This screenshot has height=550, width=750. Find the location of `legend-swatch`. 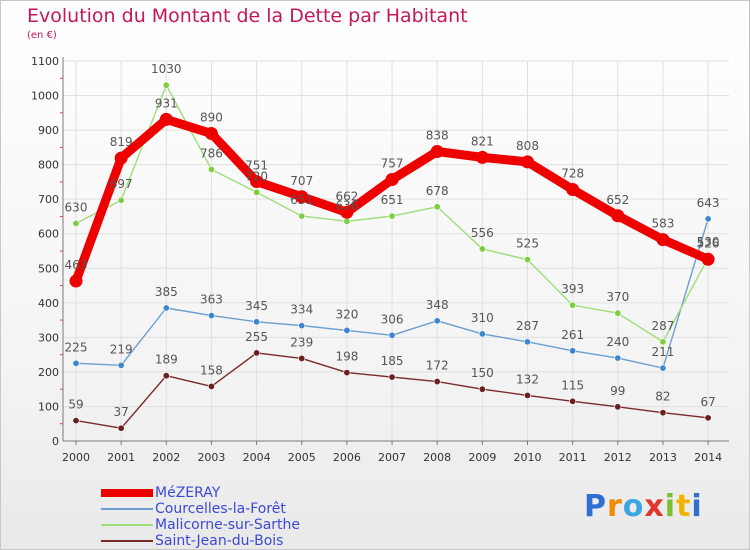

legend-swatch is located at coordinates (127, 541).